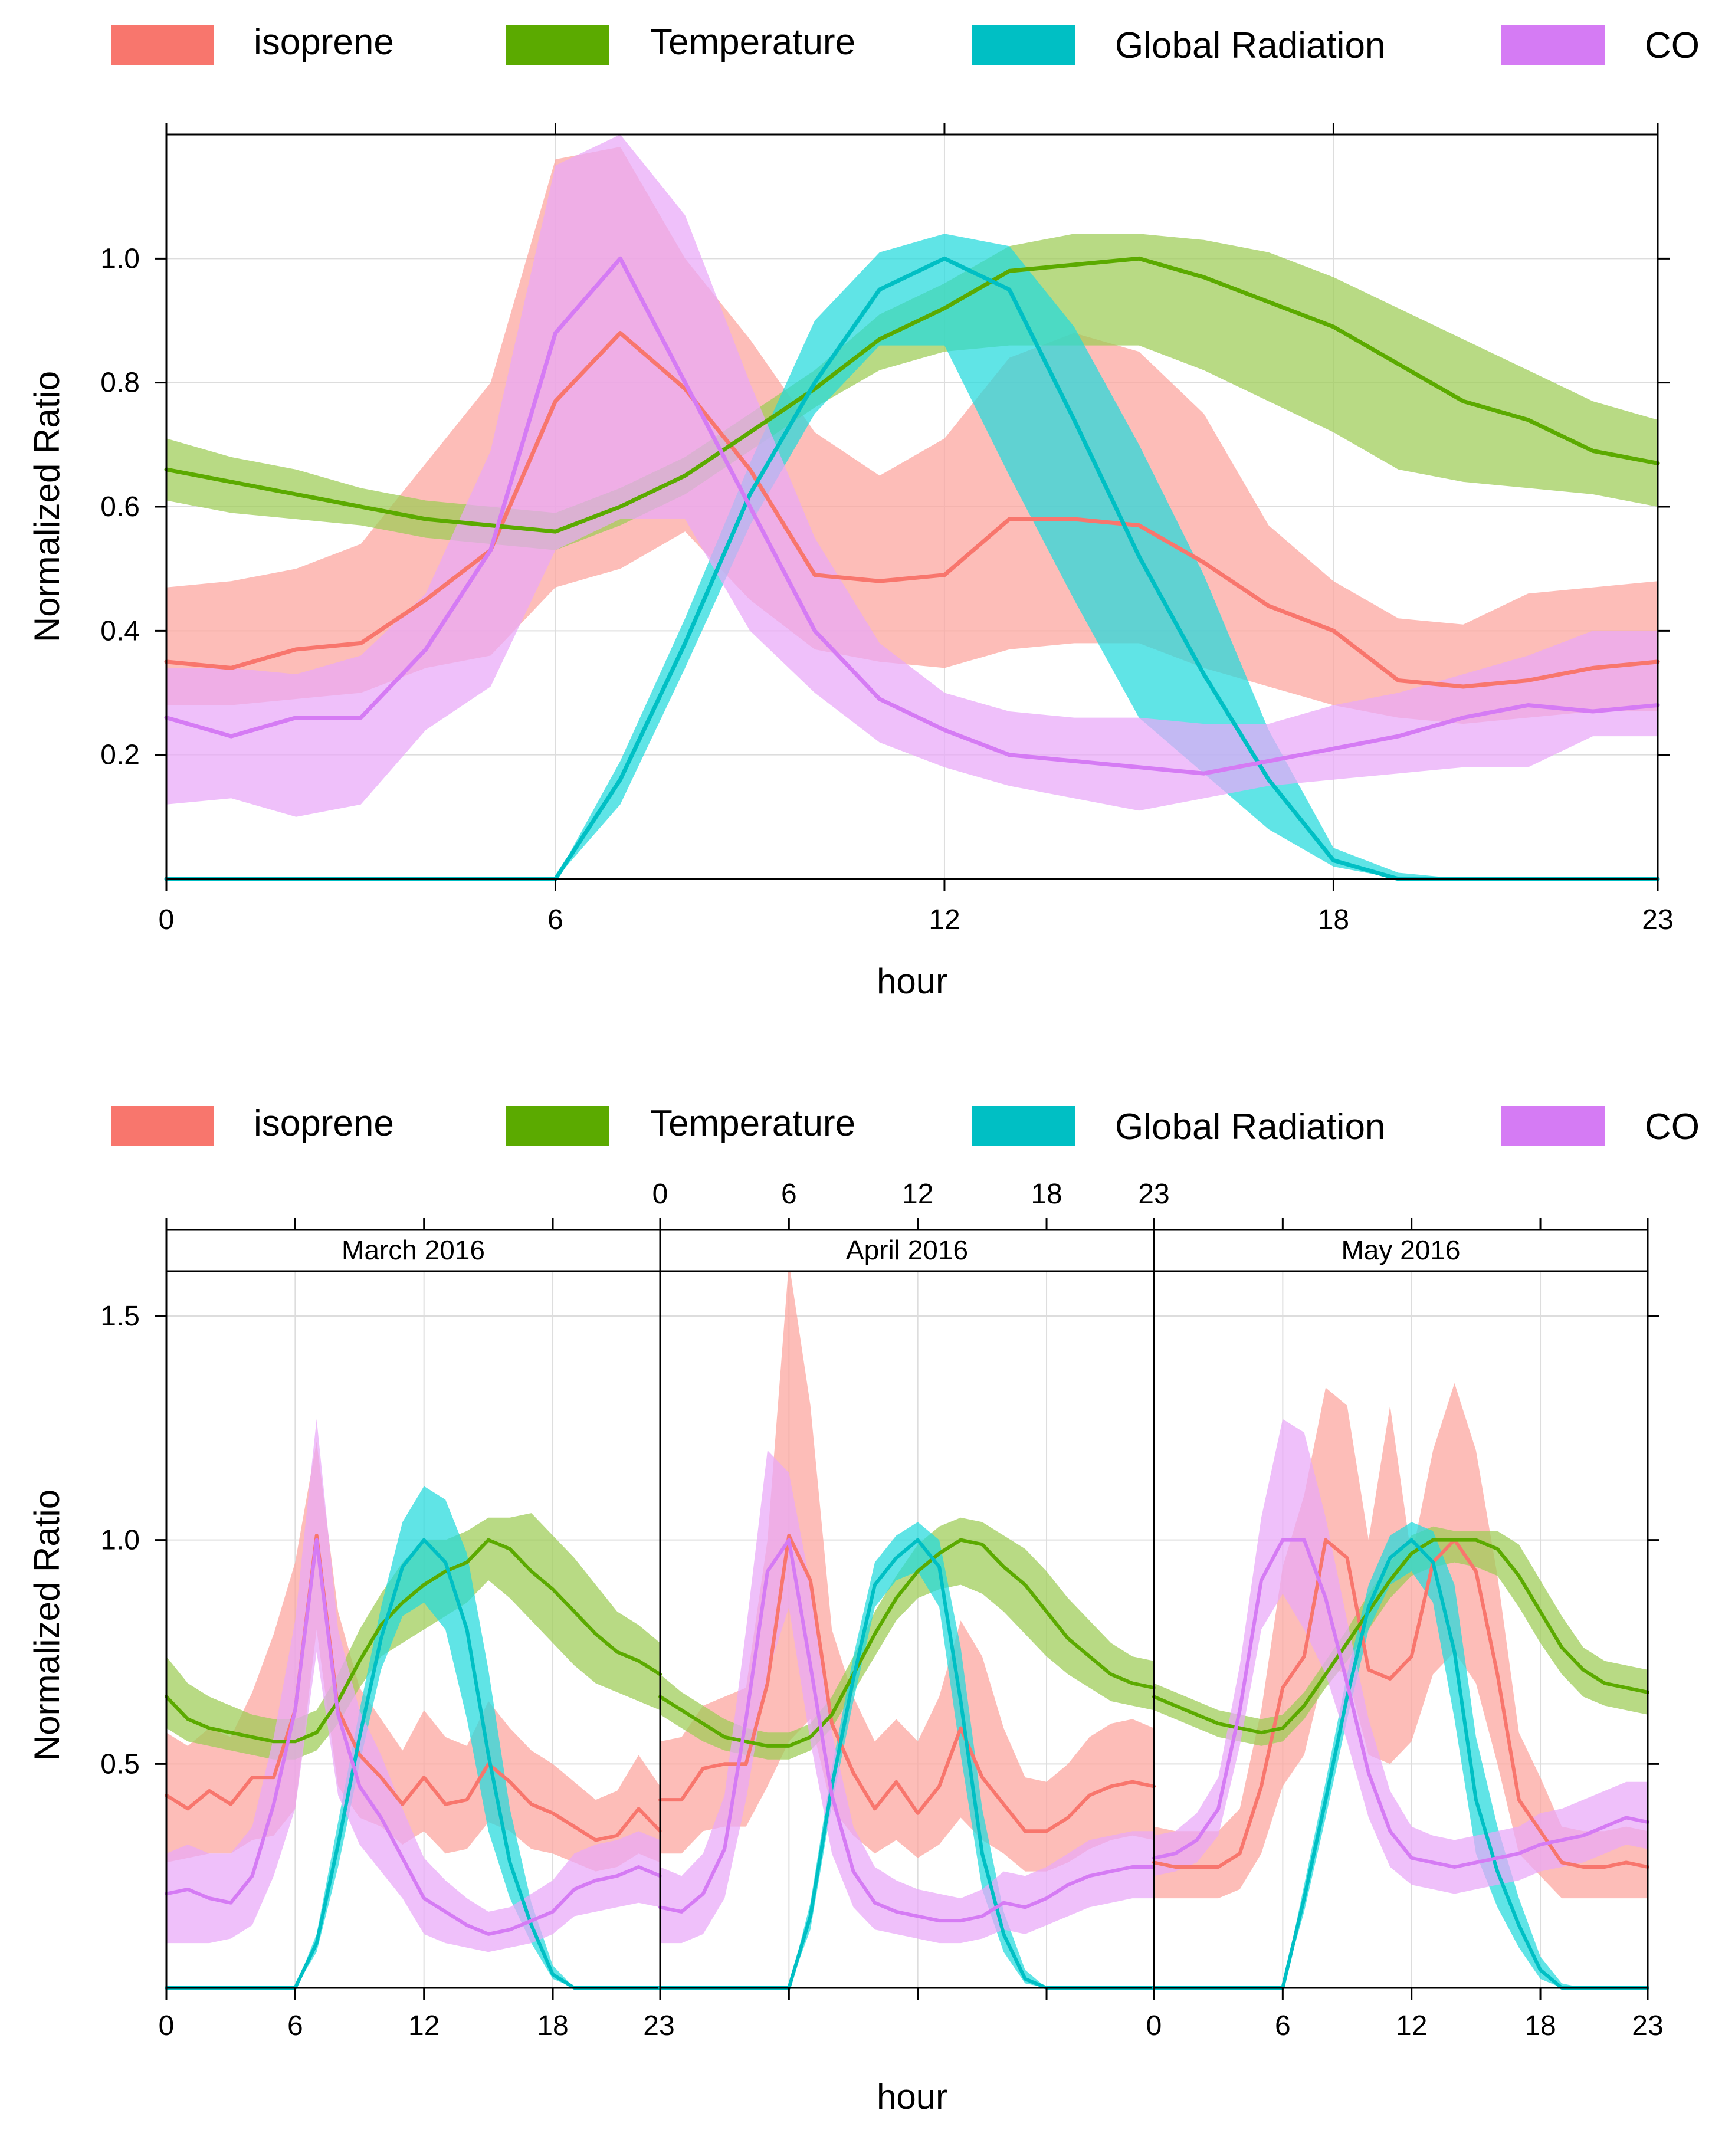 The image size is (1735, 2156). What do you see at coordinates (552, 2026) in the screenshot?
I see `x-tick-label: 18` at bounding box center [552, 2026].